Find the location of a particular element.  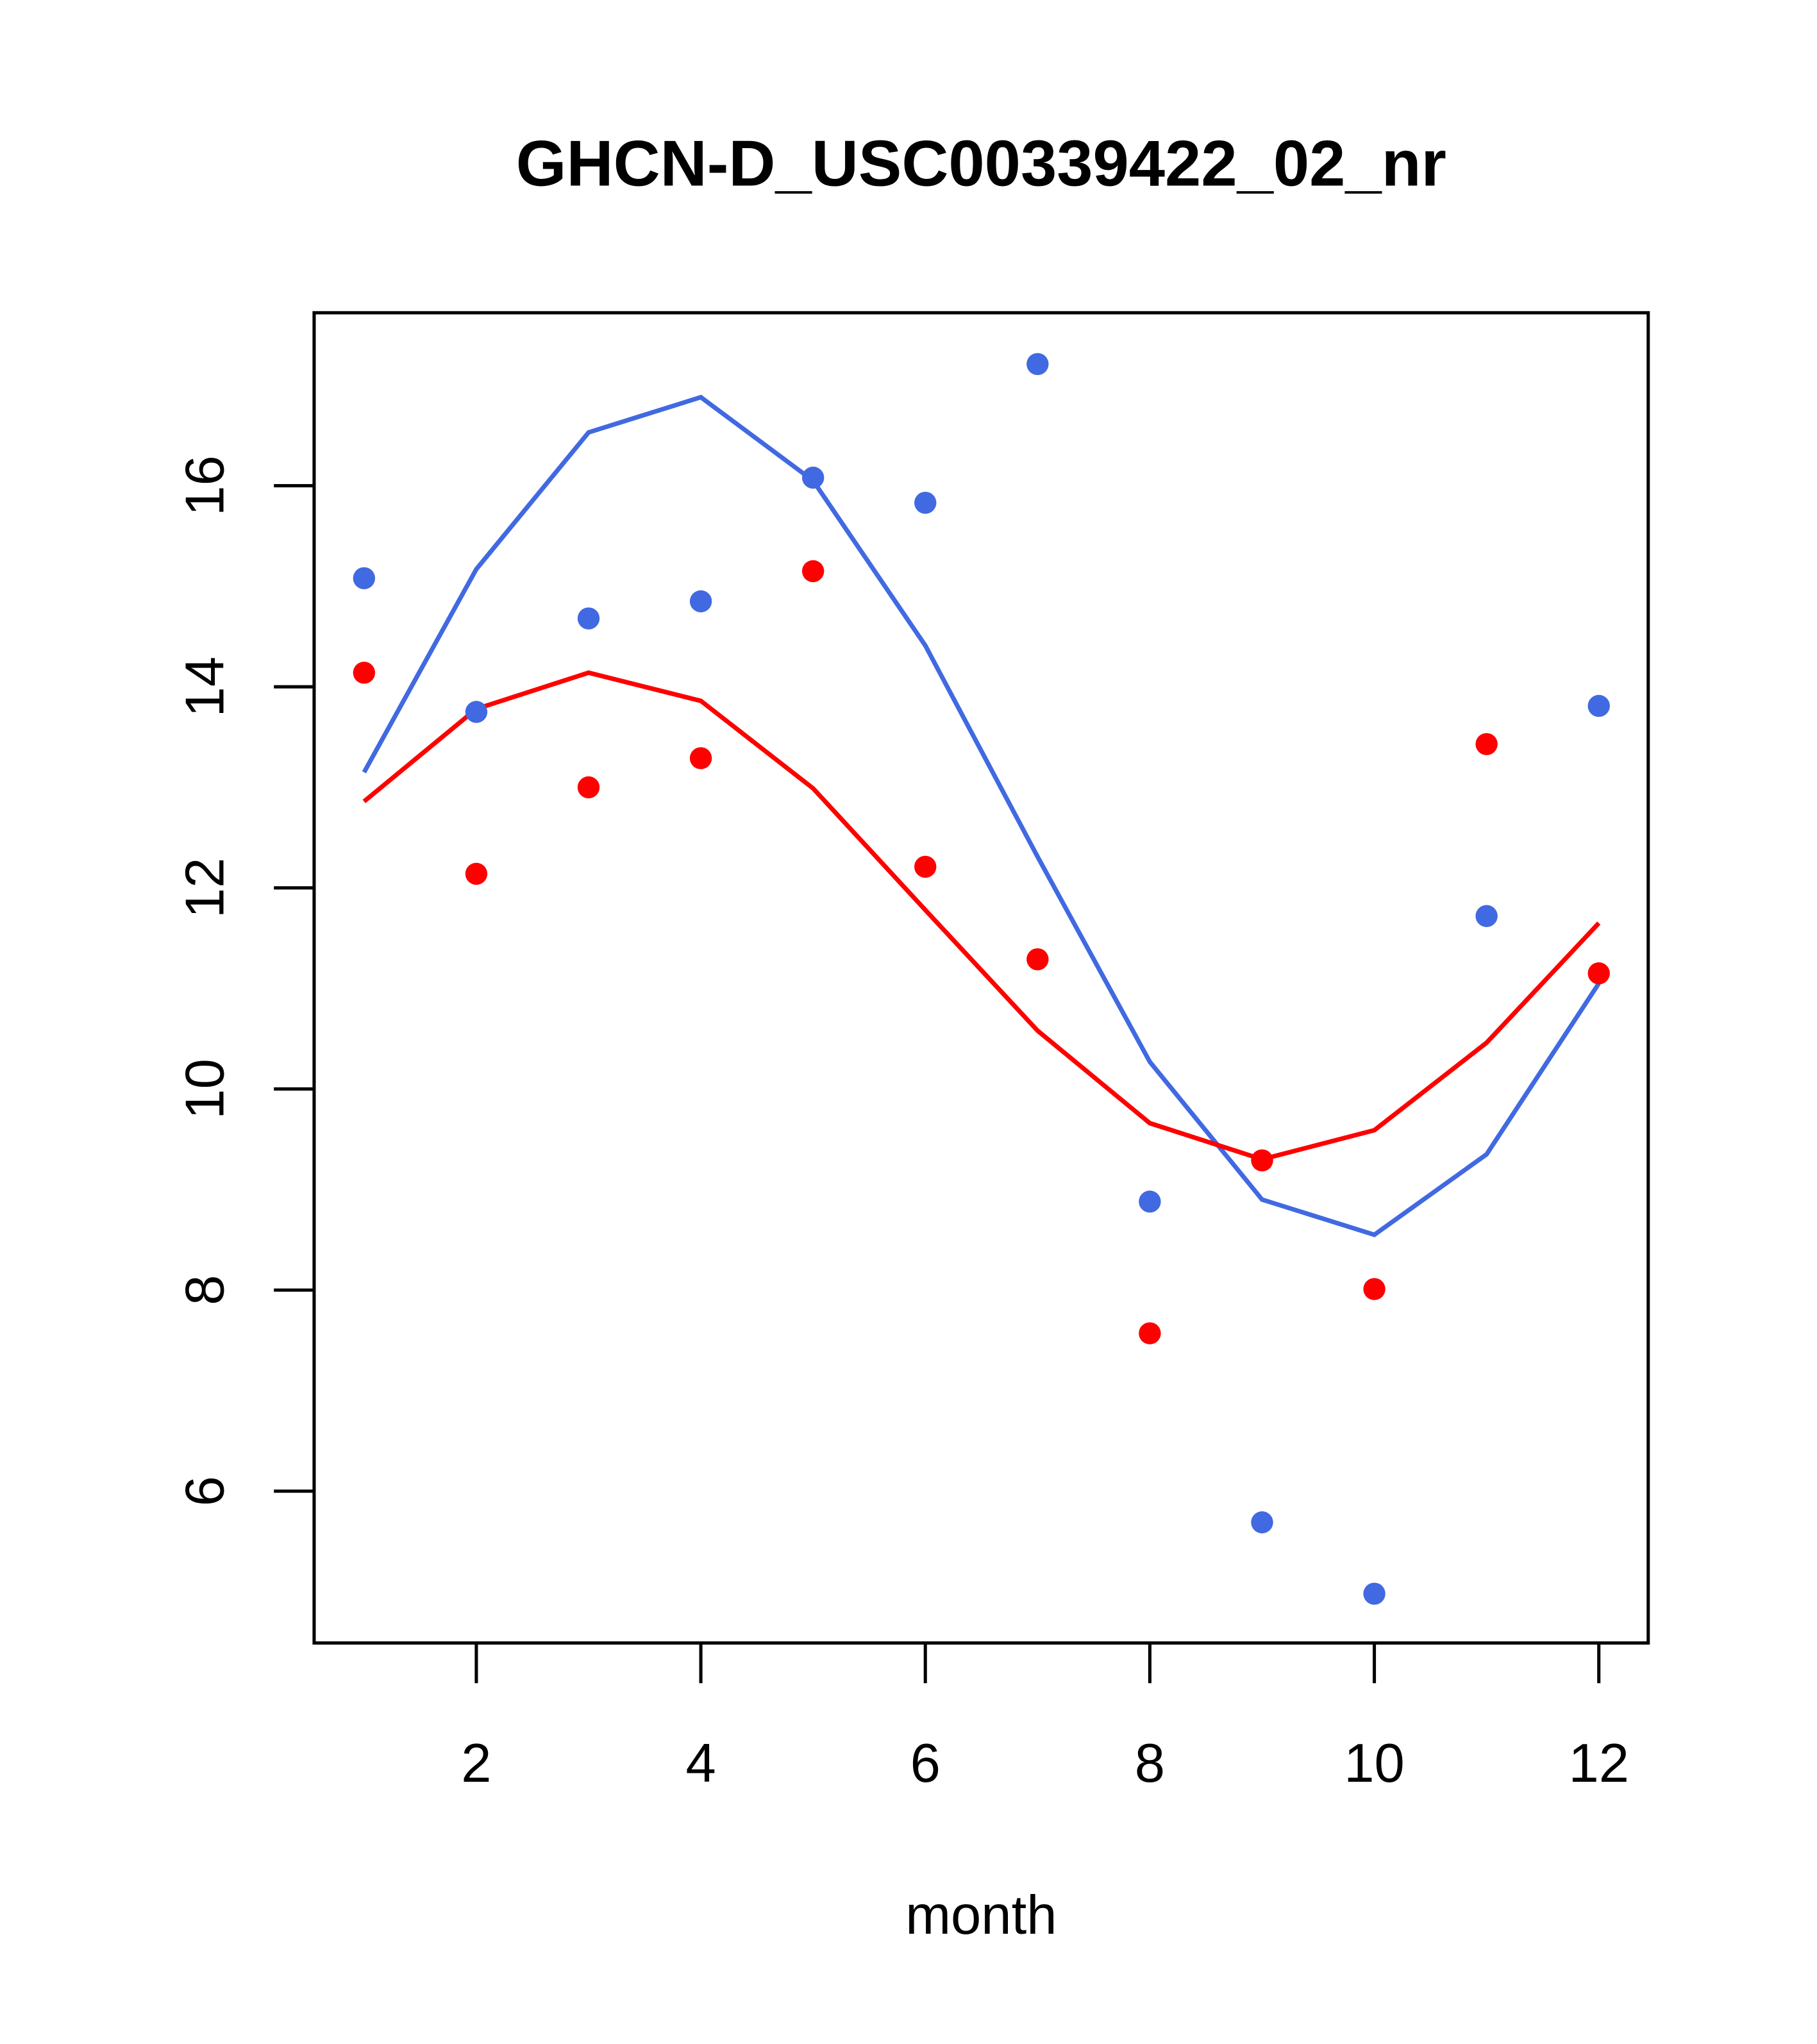

x-tick-label: 8 is located at coordinates (1150, 1764).